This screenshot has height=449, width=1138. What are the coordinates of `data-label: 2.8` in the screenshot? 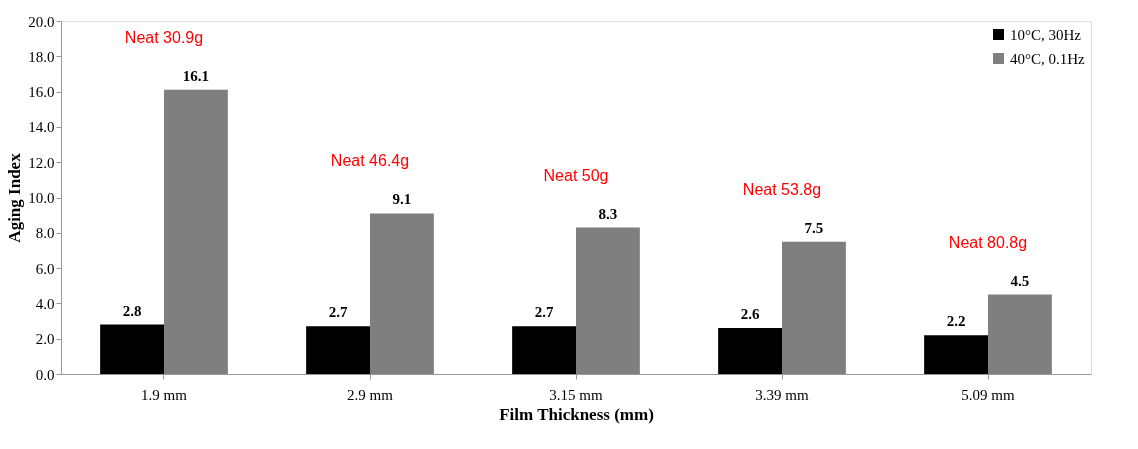 It's located at (132, 310).